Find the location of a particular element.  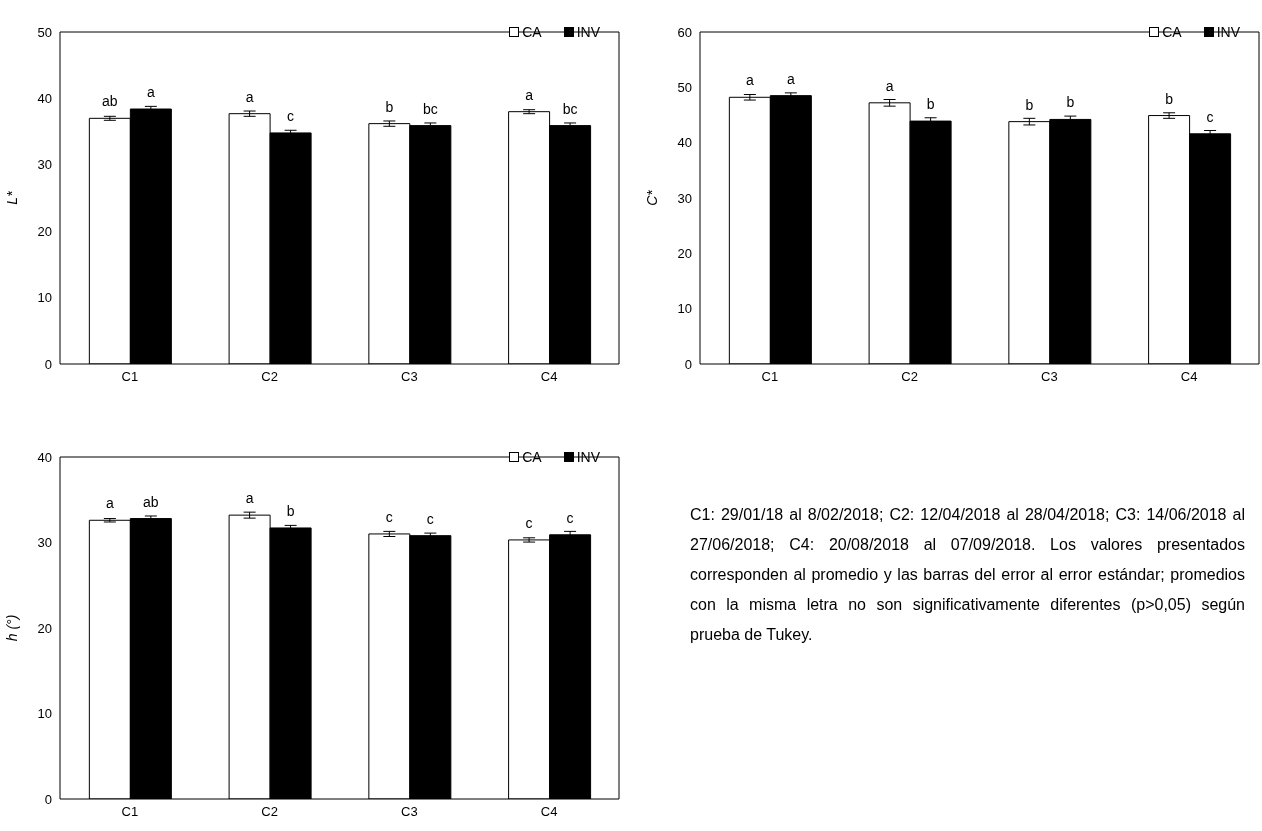

y-axis-title: h (°) is located at coordinates (11, 628).